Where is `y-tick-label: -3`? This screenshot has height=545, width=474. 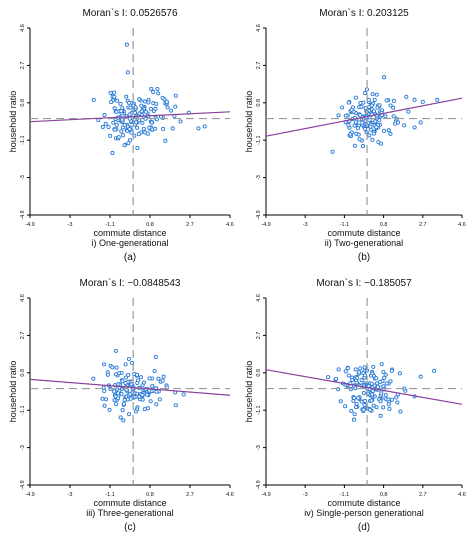 y-tick-label: -3 is located at coordinates (259, 447).